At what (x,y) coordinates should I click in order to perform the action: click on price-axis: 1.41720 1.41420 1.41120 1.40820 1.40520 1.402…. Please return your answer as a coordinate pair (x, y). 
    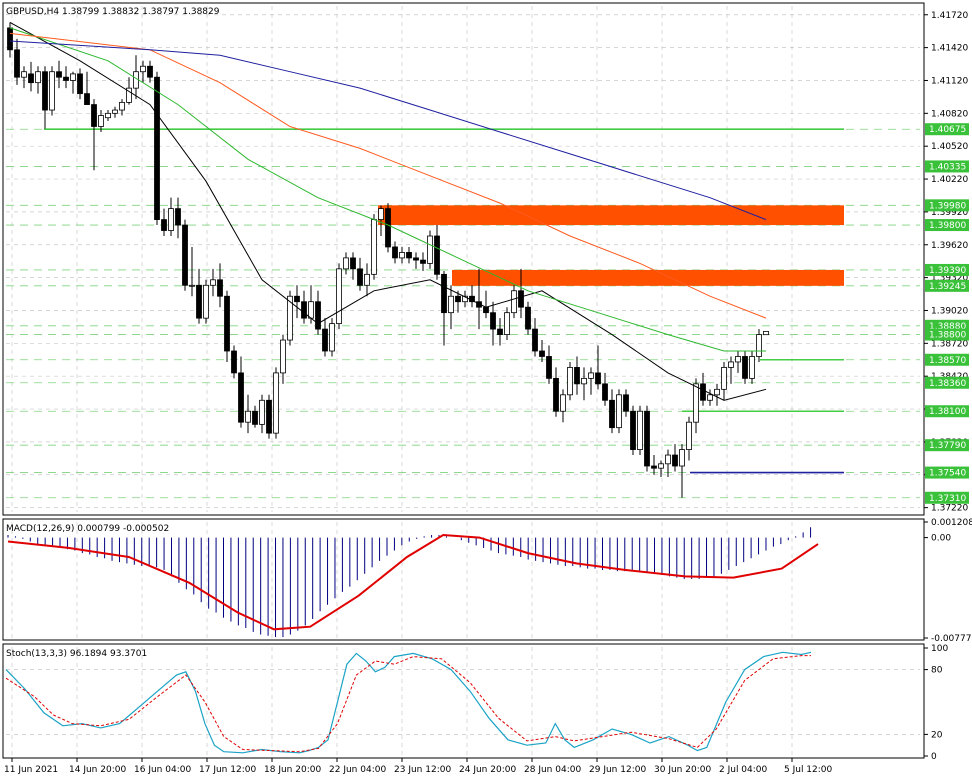
    Looking at the image, I should click on (946, 262).